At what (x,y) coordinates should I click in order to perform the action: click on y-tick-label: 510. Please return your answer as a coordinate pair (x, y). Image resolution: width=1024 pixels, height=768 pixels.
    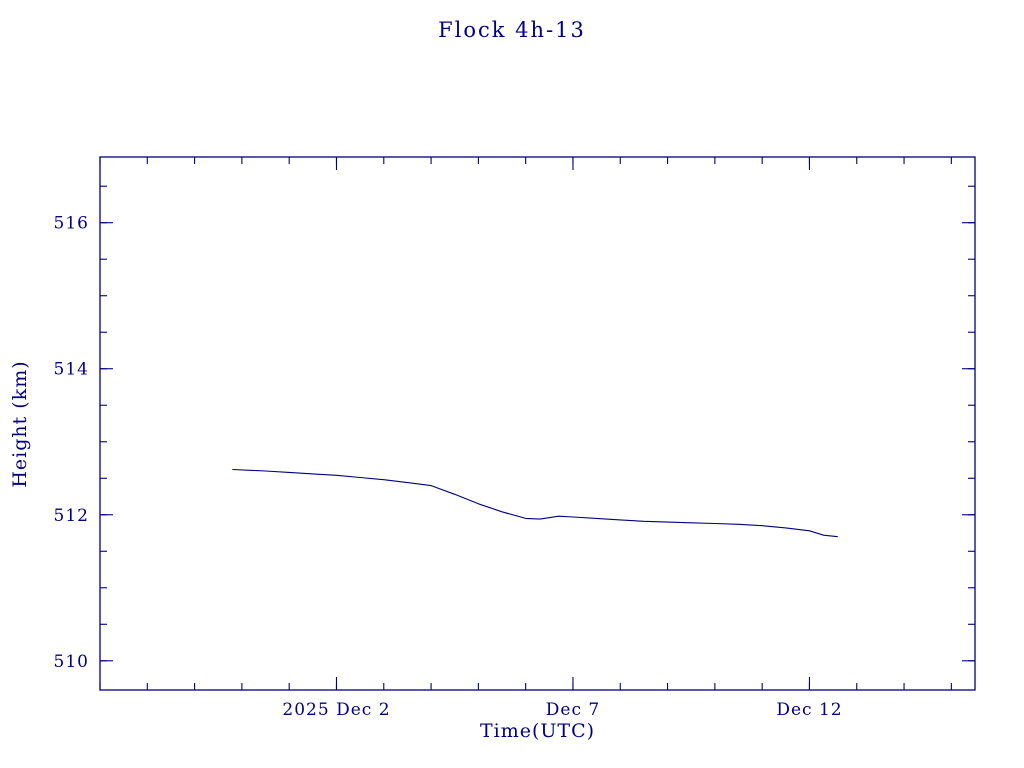
    Looking at the image, I should click on (71, 662).